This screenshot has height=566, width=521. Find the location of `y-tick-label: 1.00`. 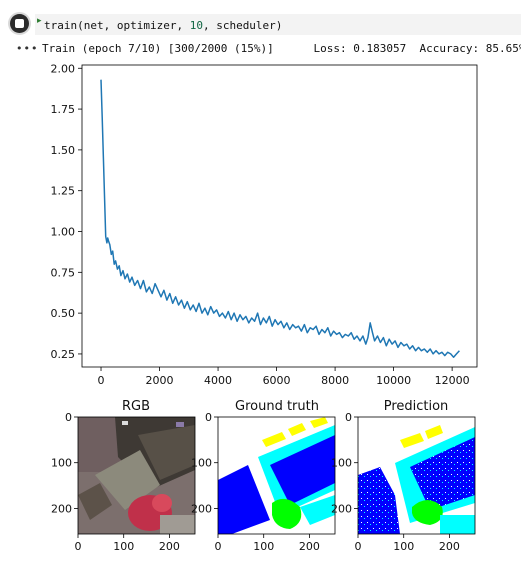

y-tick-label: 1.00 is located at coordinates (63, 232).